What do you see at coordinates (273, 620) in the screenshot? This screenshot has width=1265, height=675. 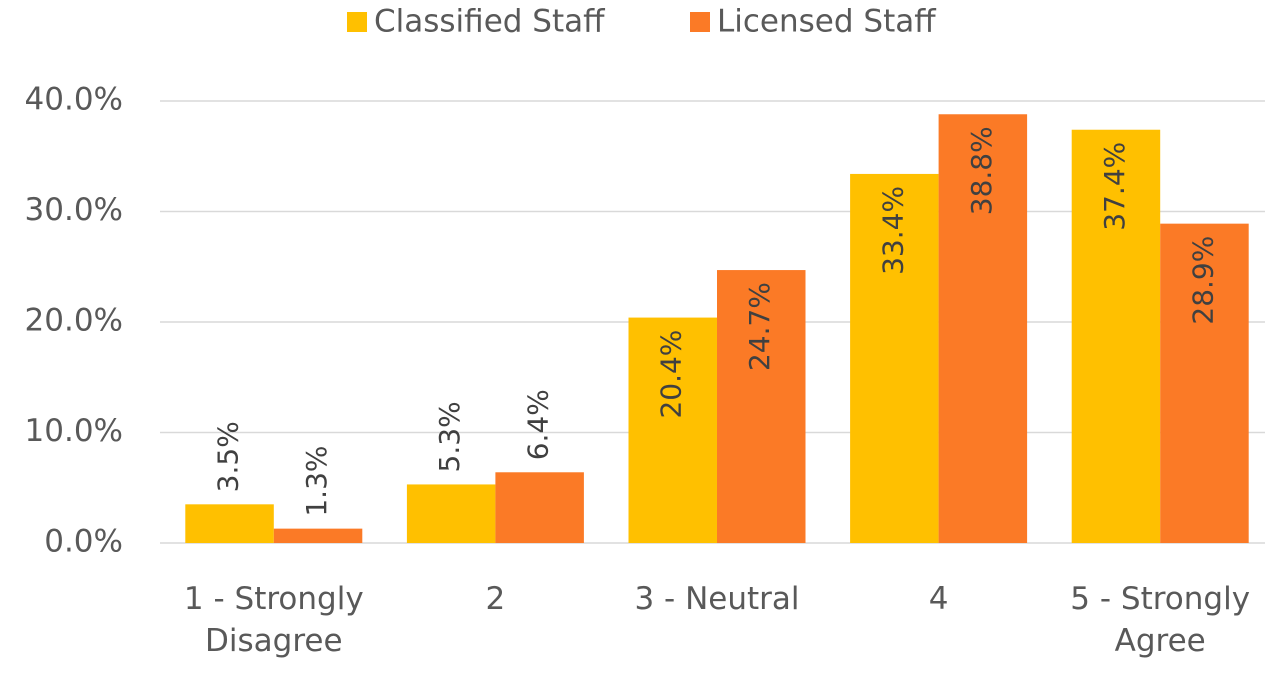 I see `x-tick-label: 1 - Strongly Disagree` at bounding box center [273, 620].